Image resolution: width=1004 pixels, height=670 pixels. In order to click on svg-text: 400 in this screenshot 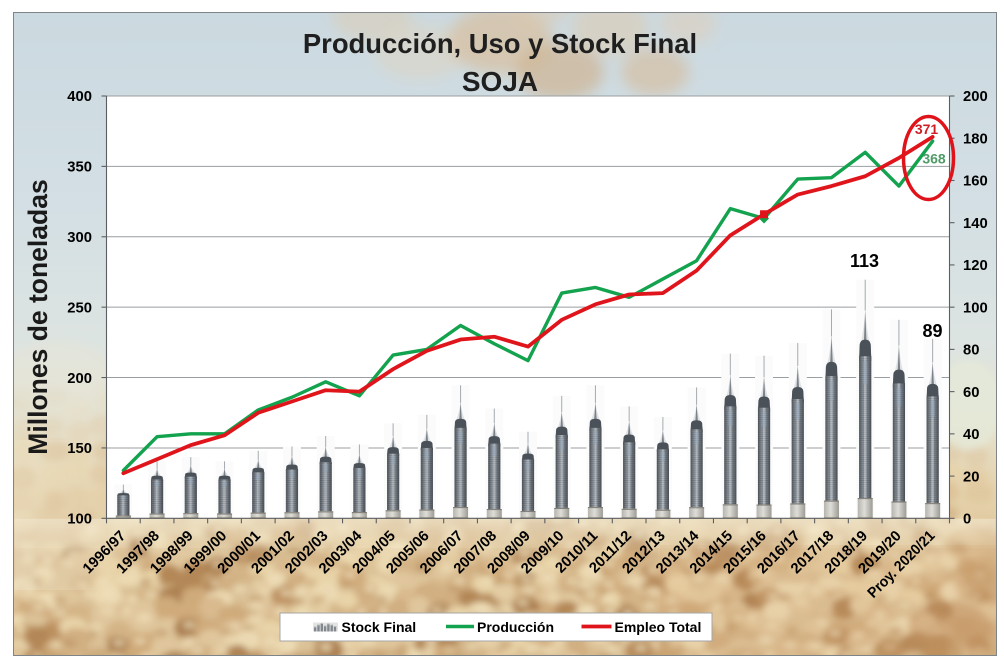, I will do `click(79, 97)`.